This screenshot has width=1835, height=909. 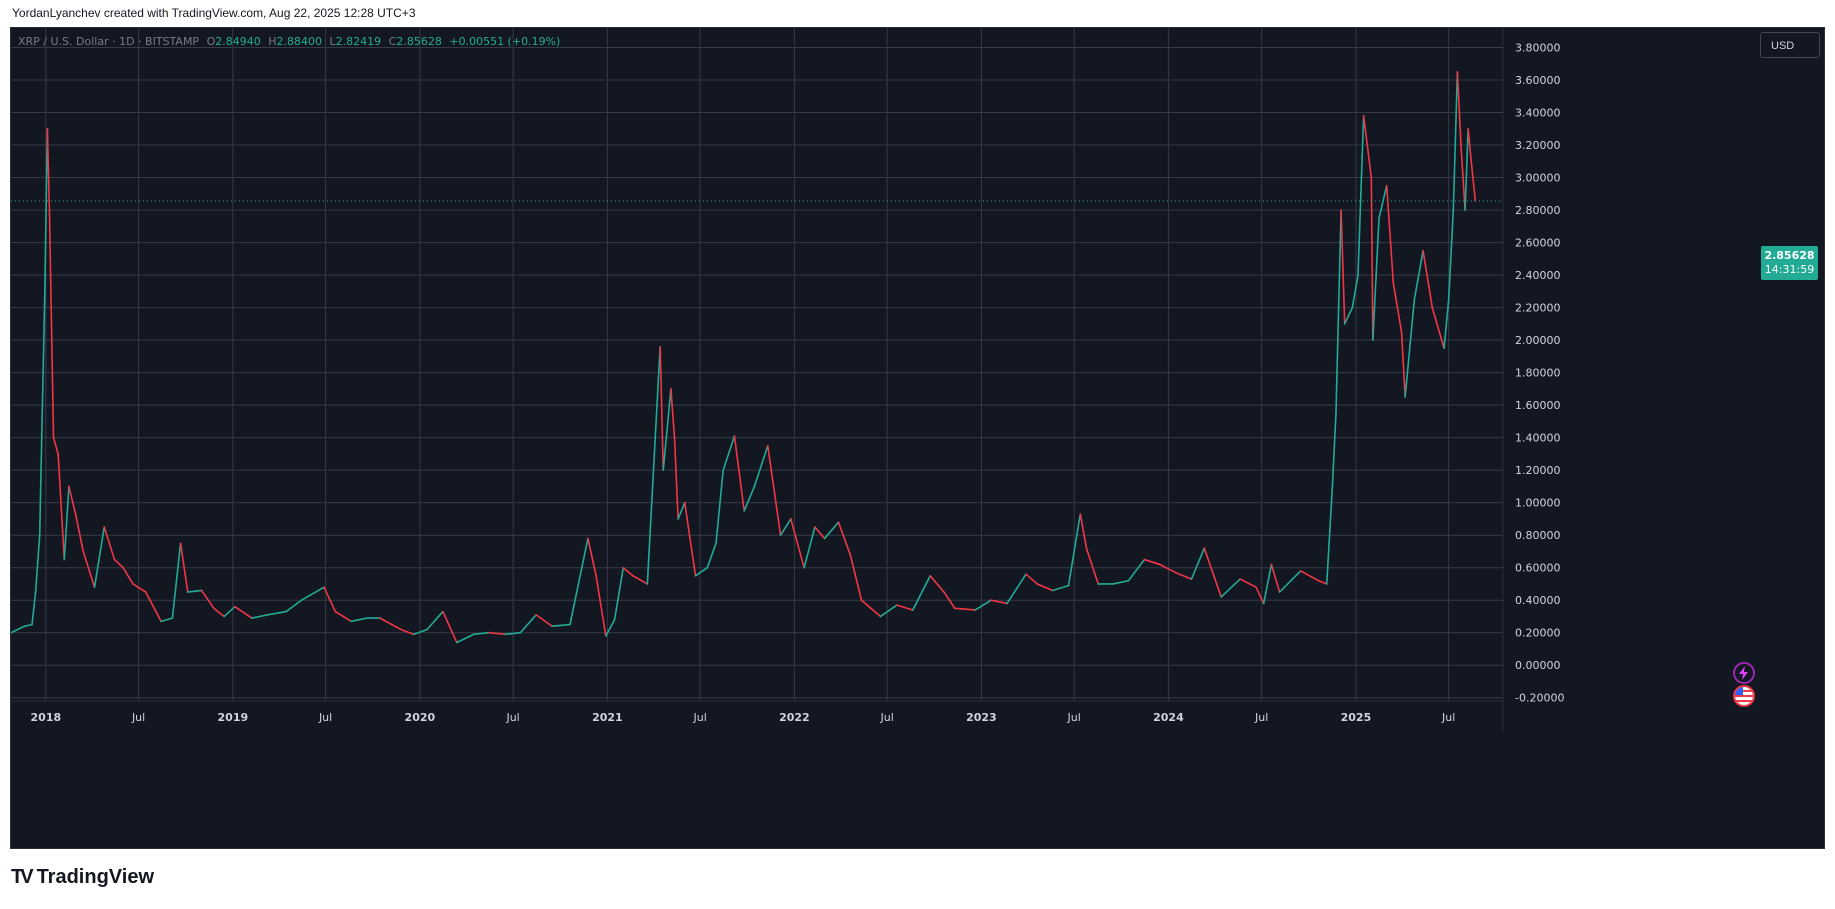 What do you see at coordinates (419, 41) in the screenshot?
I see `close-value: 2.85628` at bounding box center [419, 41].